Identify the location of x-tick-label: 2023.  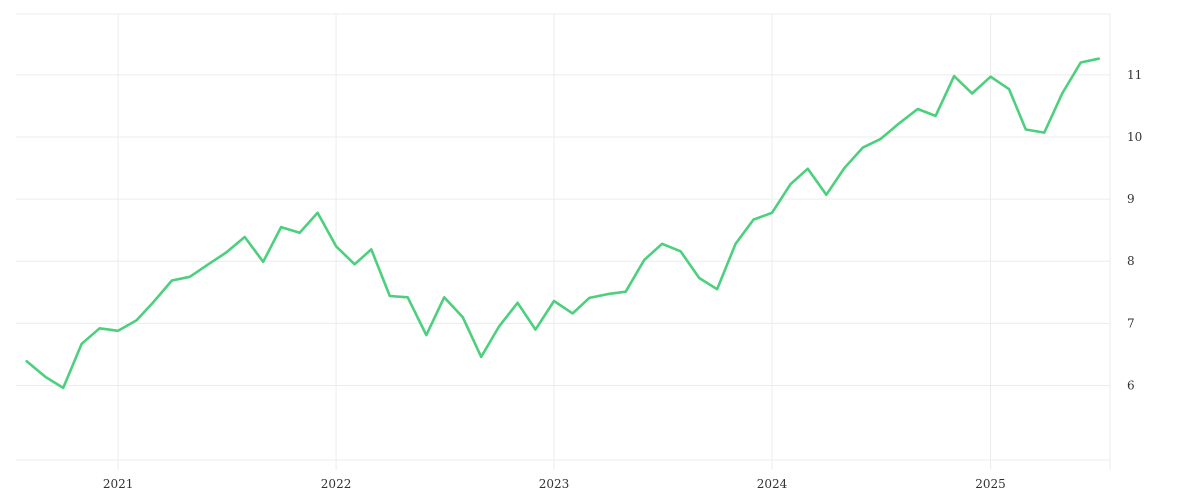
(554, 484).